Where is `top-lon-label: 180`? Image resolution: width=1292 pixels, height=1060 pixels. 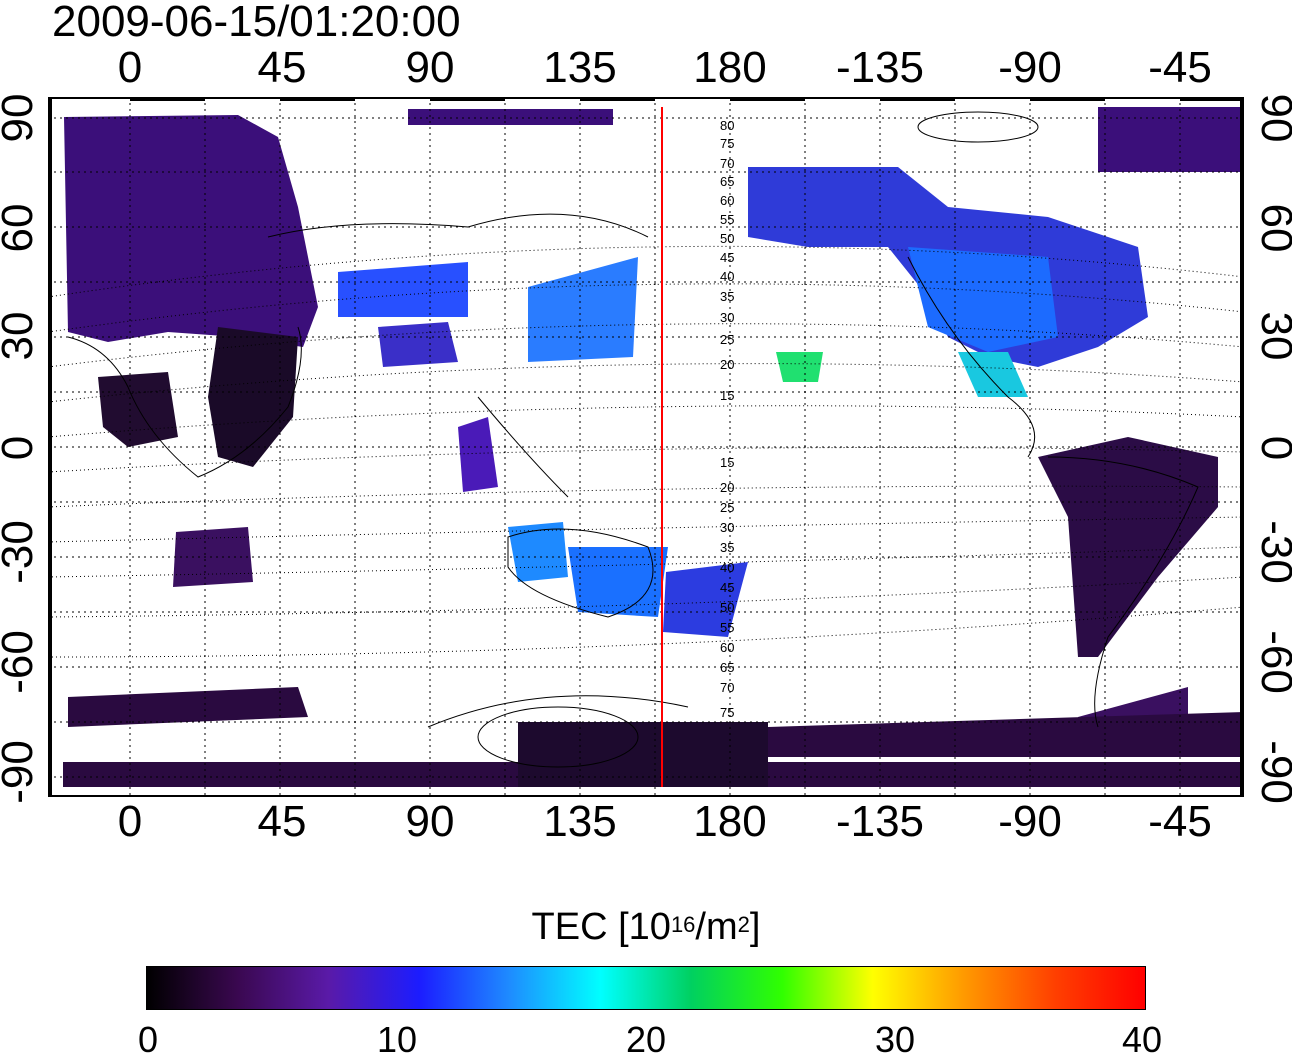 top-lon-label: 180 is located at coordinates (730, 67).